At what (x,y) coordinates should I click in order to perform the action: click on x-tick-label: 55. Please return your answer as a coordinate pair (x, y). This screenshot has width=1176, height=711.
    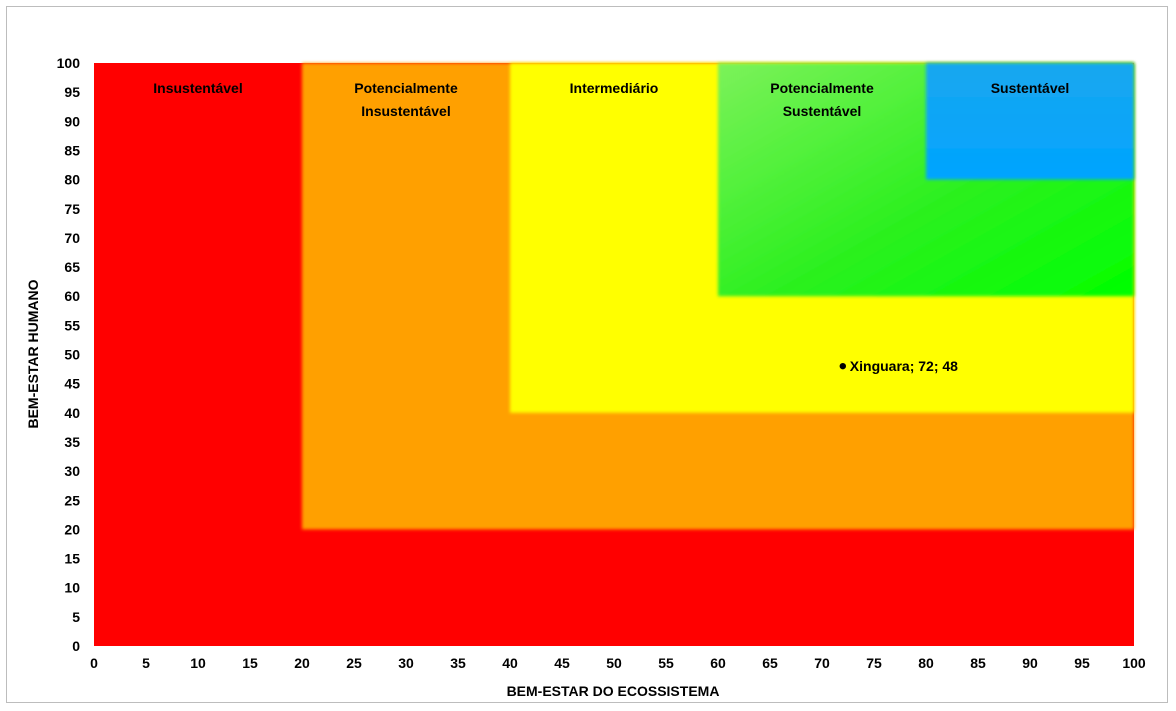
    Looking at the image, I should click on (666, 663).